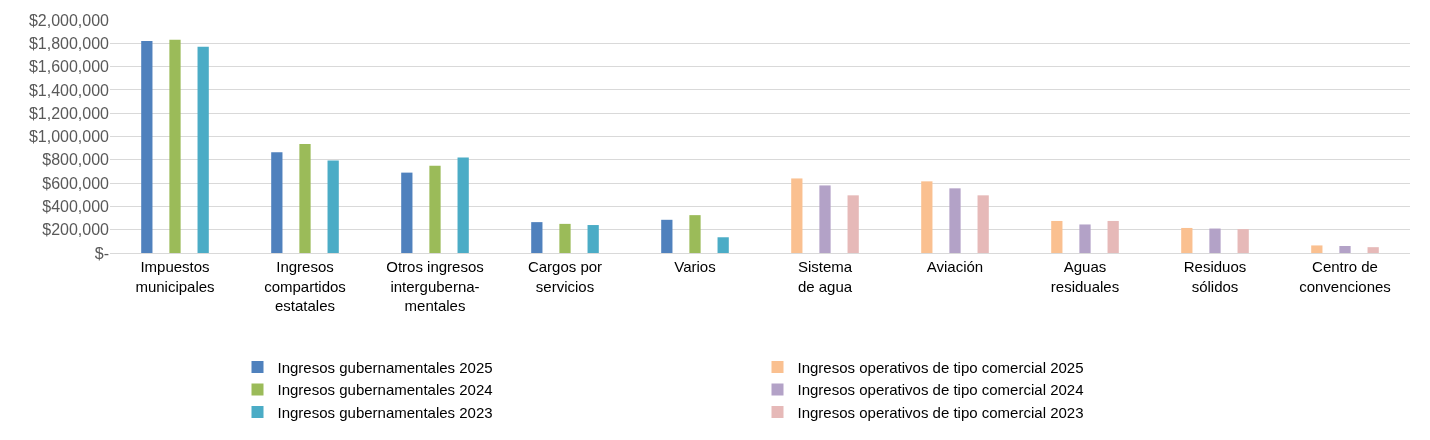  What do you see at coordinates (76, 160) in the screenshot?
I see `y-tick-label: $800,000` at bounding box center [76, 160].